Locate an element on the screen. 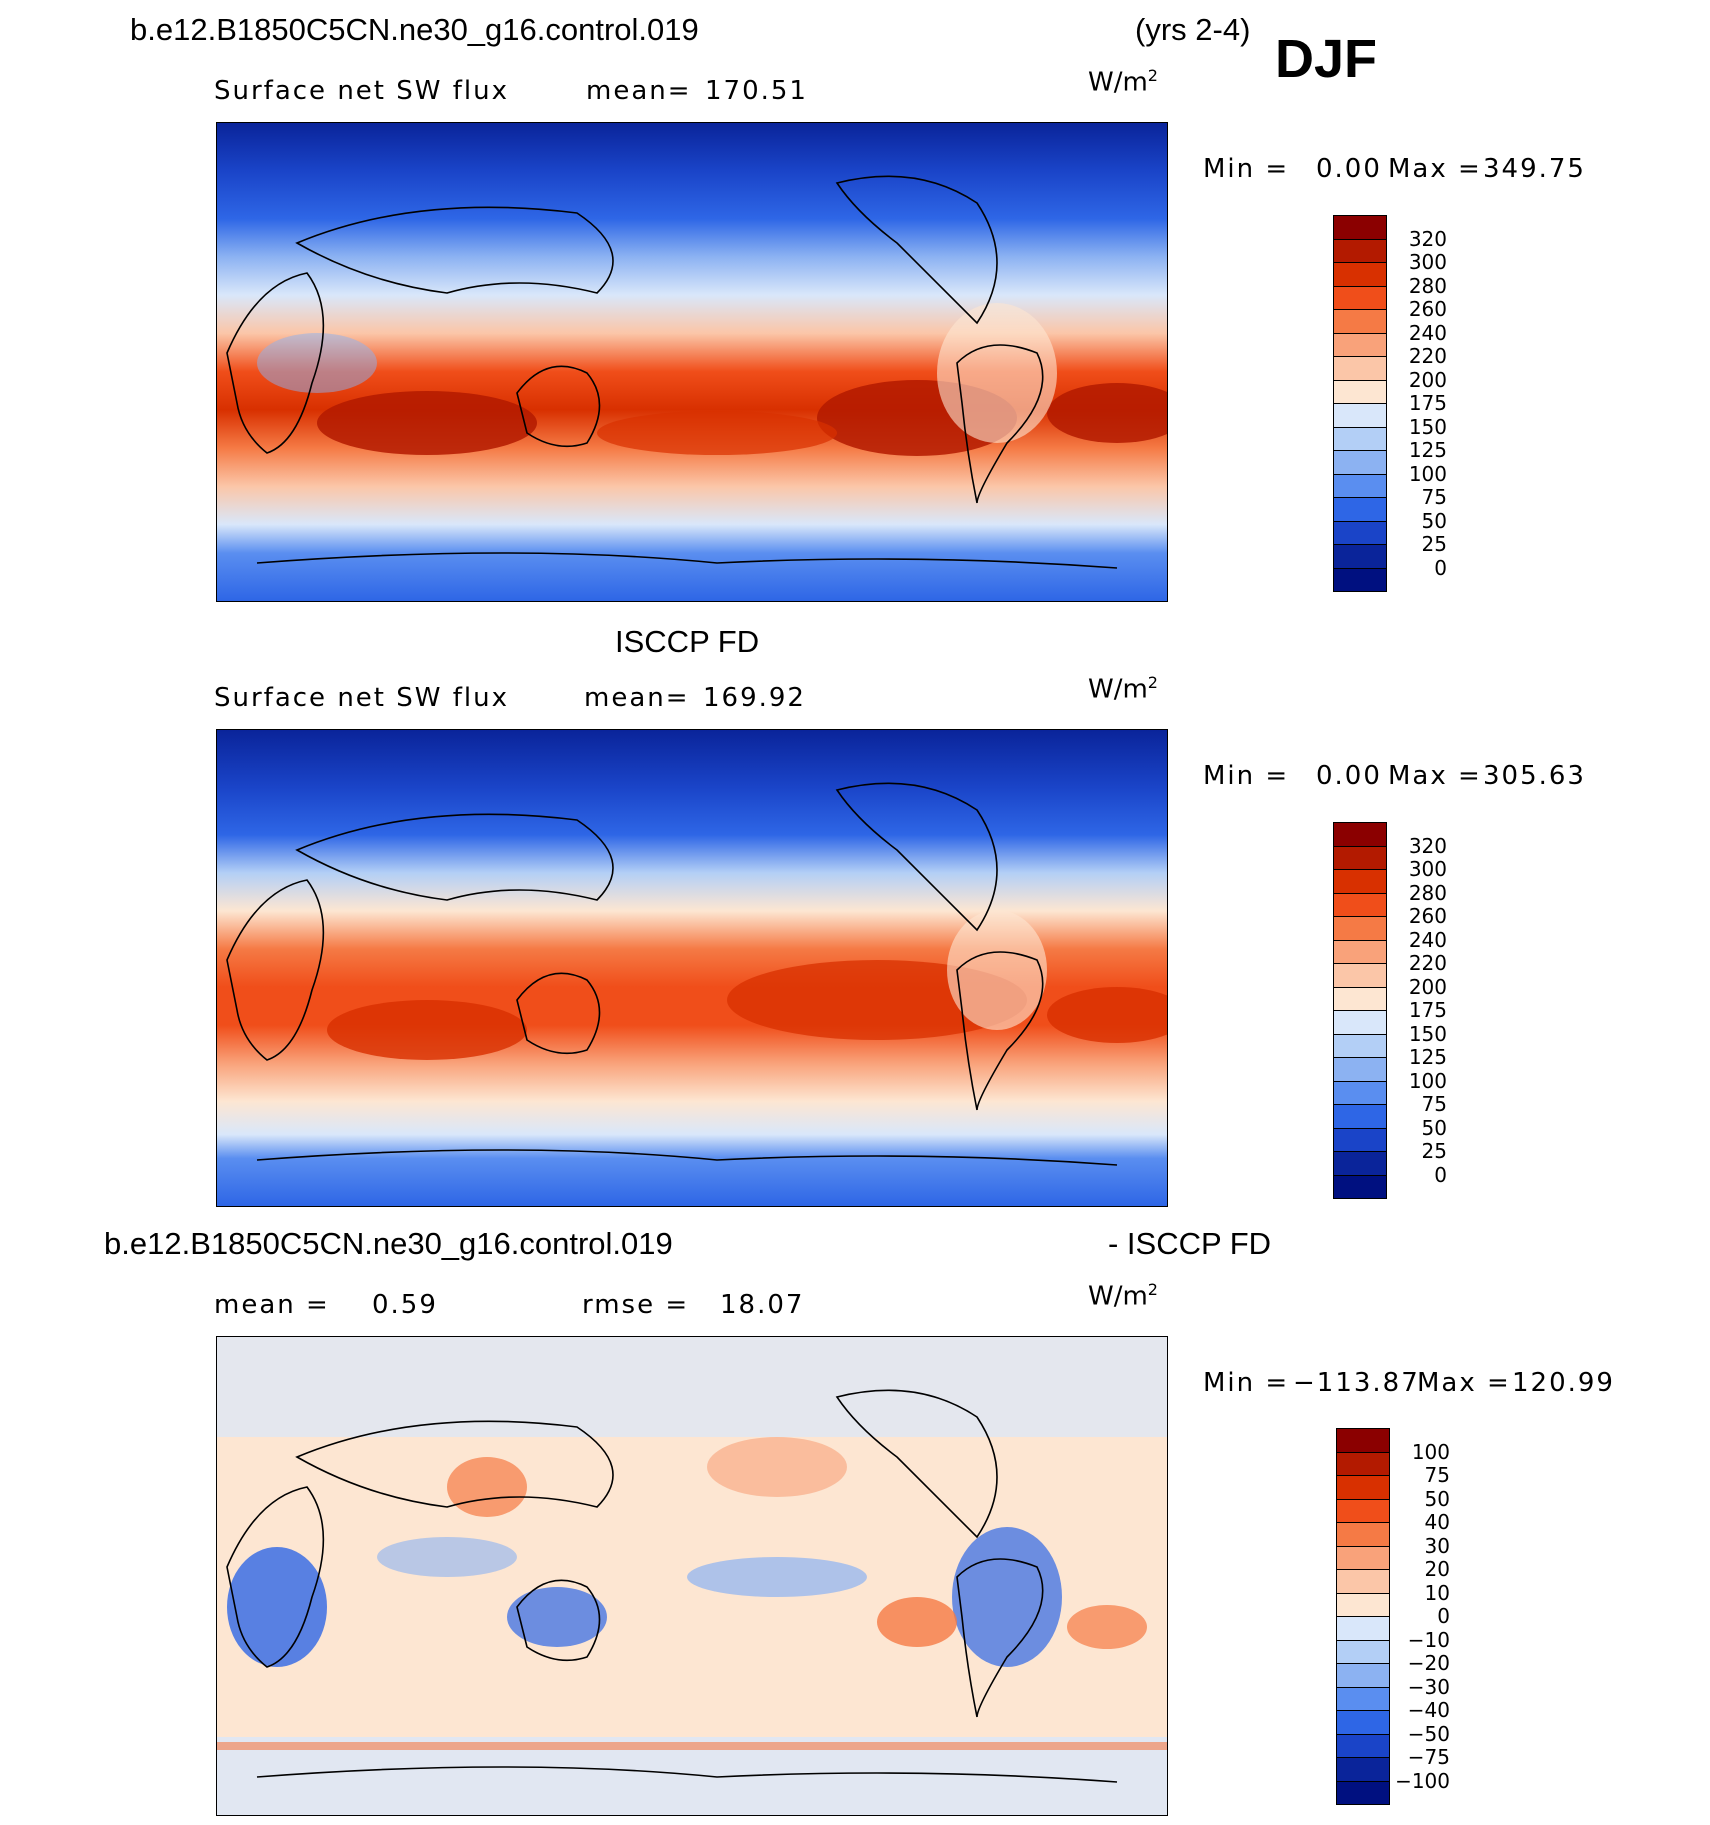 Image resolution: width=1710 pixels, height=1825 pixels. panel2-max-label: Max = is located at coordinates (1435, 776).